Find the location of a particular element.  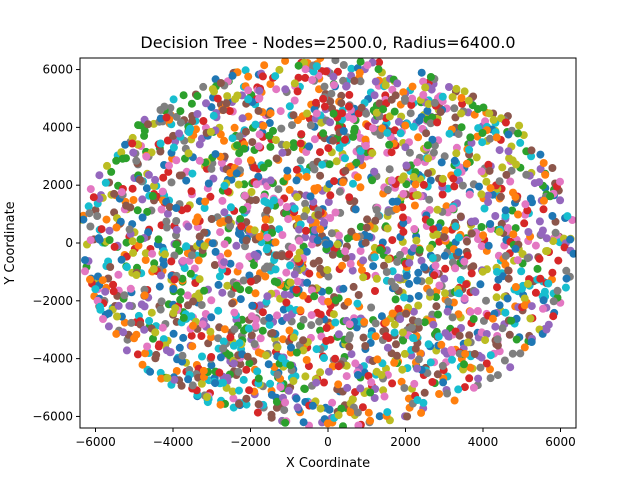

y-tick-label: 0 is located at coordinates (69, 243).